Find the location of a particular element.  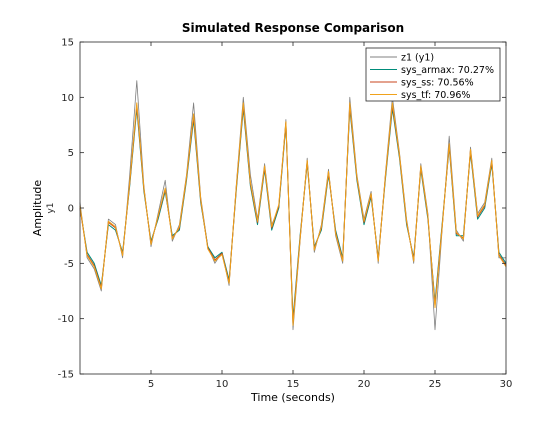

legend-label-4: sys_tf: 70.96% is located at coordinates (435, 95).